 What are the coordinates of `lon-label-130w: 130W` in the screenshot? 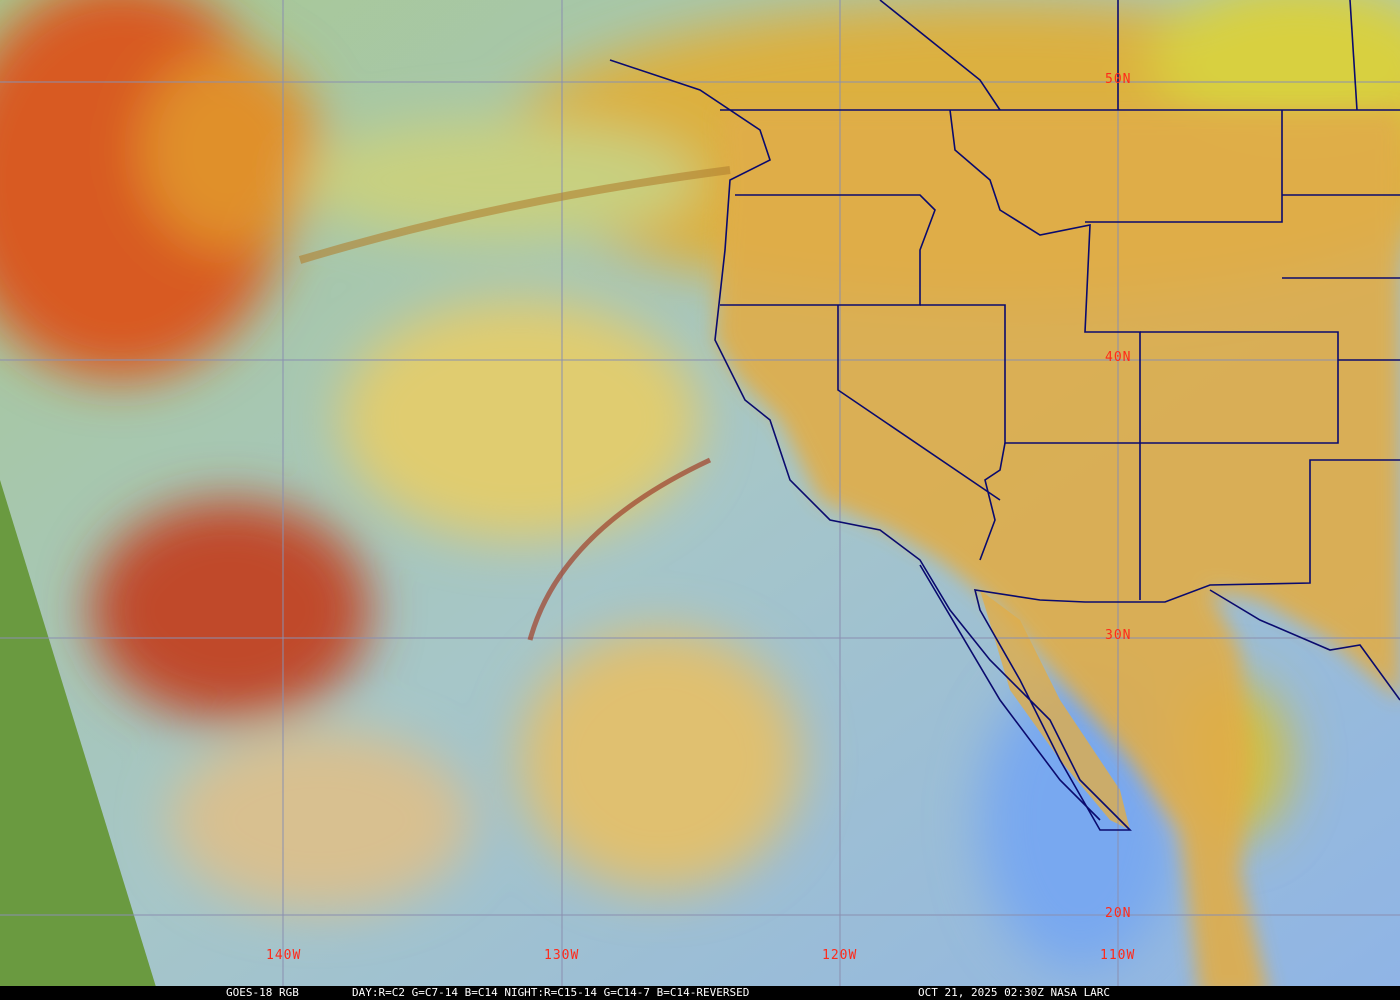 It's located at (562, 955).